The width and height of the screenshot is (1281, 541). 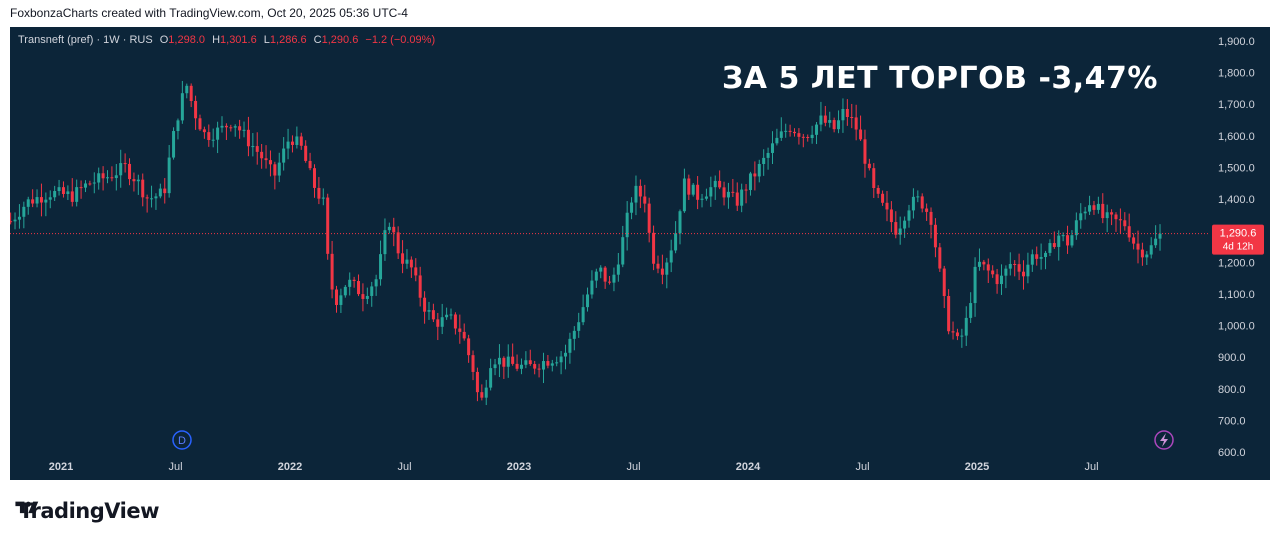 I want to click on price-axis-tick: 1,500.0, so click(x=1236, y=168).